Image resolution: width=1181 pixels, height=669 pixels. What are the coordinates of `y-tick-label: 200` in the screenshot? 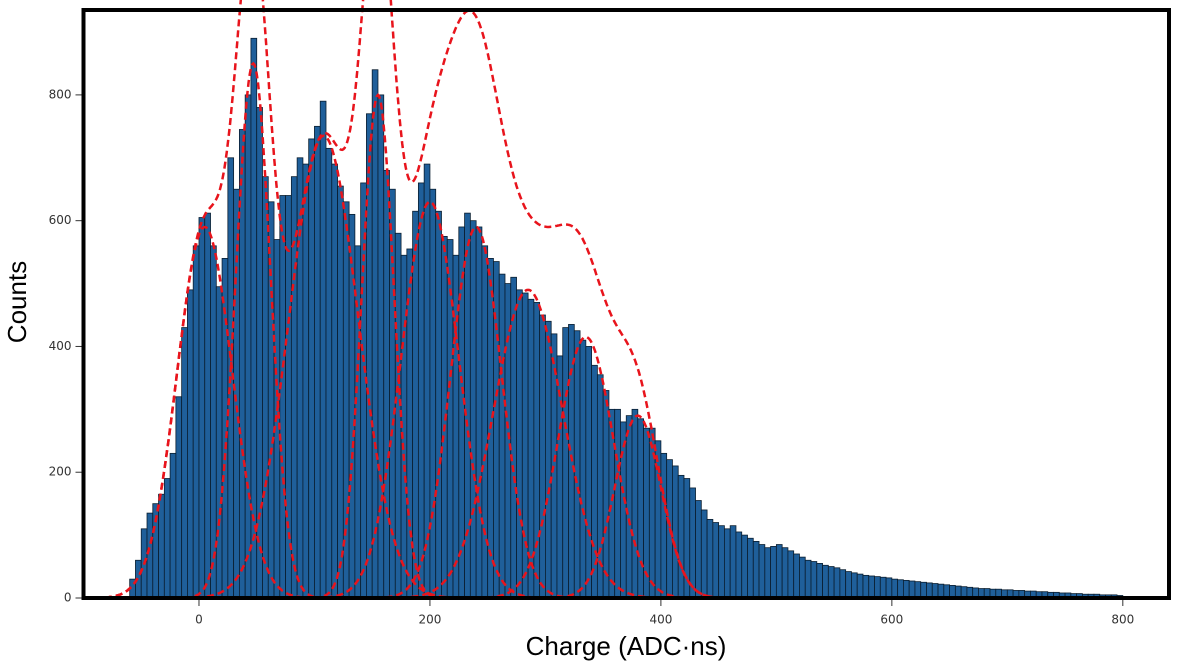 It's located at (60, 472).